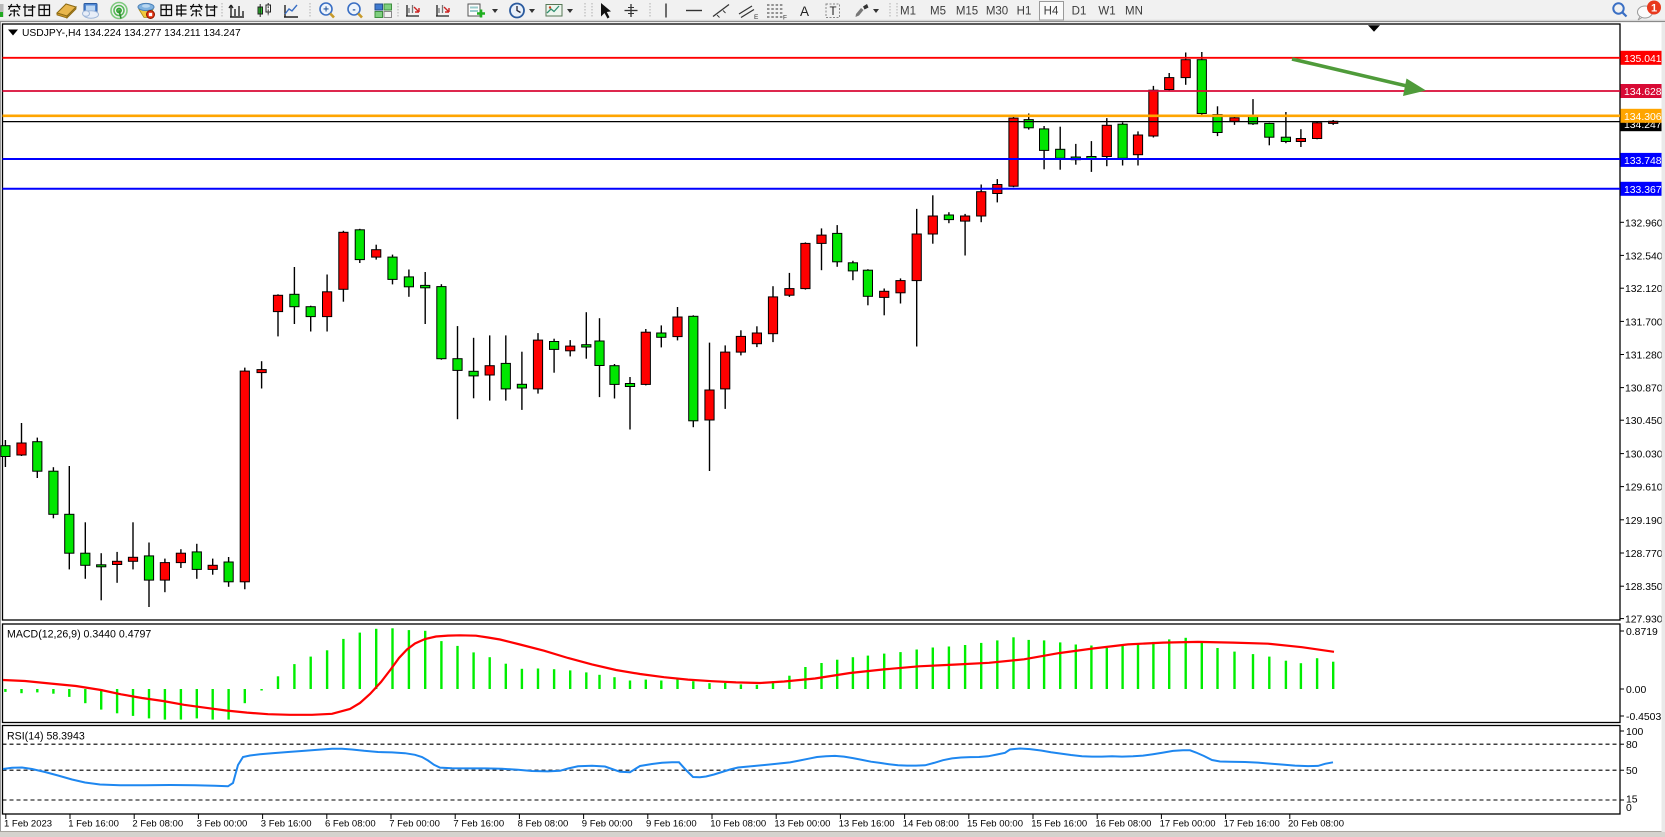 The width and height of the screenshot is (1665, 837). Describe the element at coordinates (1024, 12) in the screenshot. I see `svg-text: H1` at that location.